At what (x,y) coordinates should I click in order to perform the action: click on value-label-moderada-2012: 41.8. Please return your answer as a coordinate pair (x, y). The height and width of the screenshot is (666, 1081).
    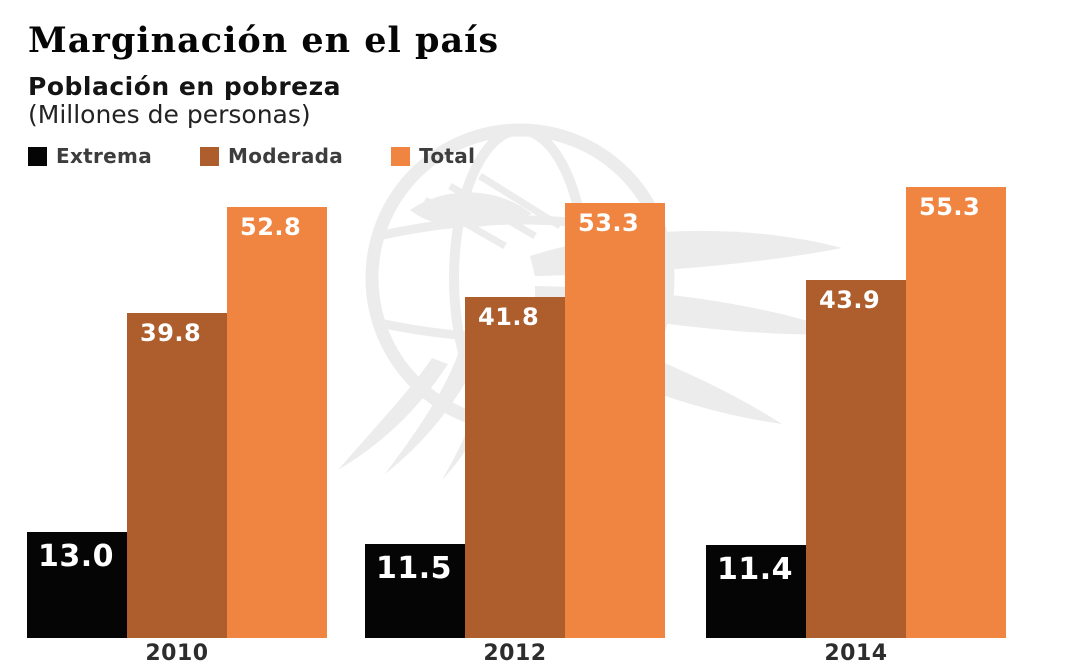
    Looking at the image, I should click on (509, 317).